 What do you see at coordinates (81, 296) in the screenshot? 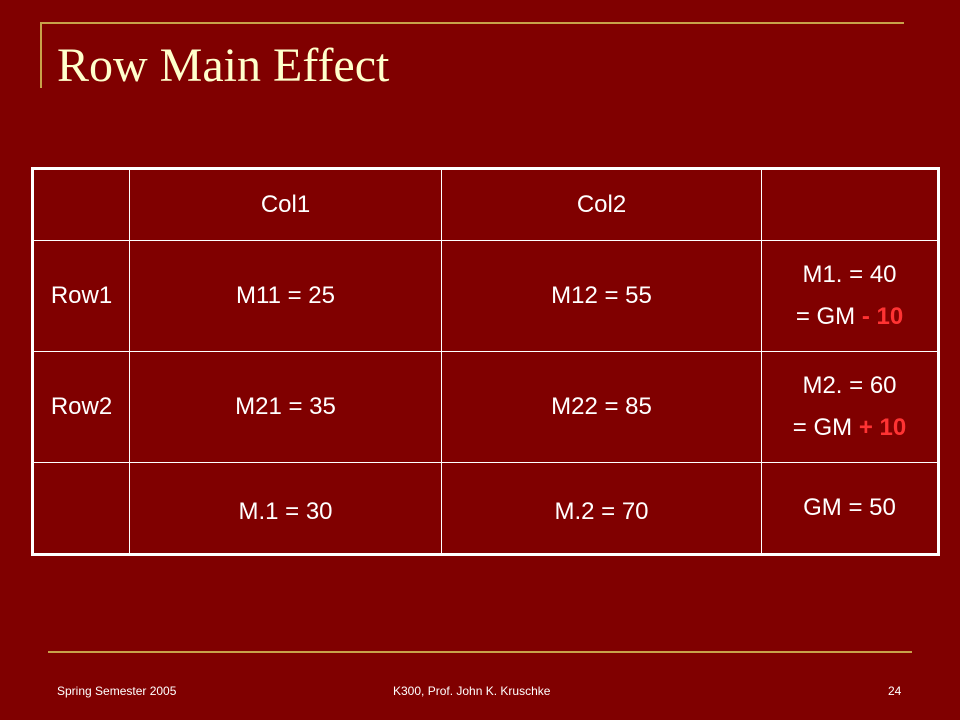
I see `row-label-row1: Row1` at bounding box center [81, 296].